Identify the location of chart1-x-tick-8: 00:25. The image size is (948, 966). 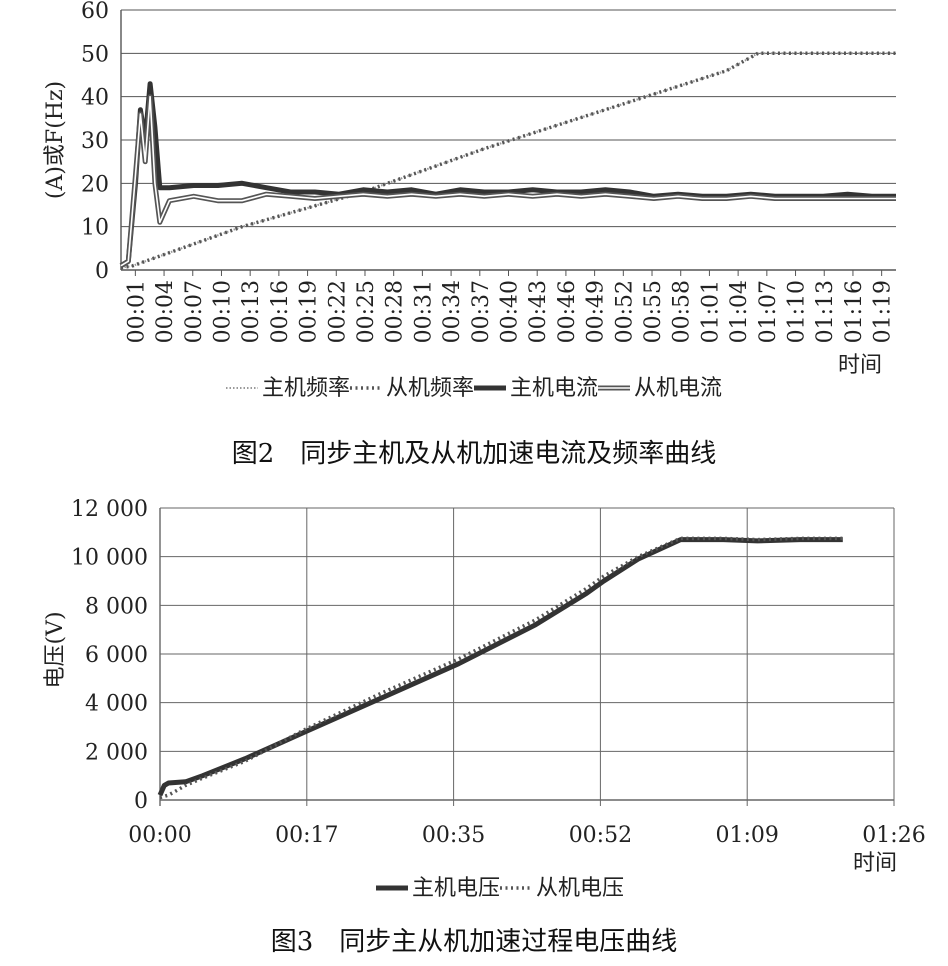
(366, 311).